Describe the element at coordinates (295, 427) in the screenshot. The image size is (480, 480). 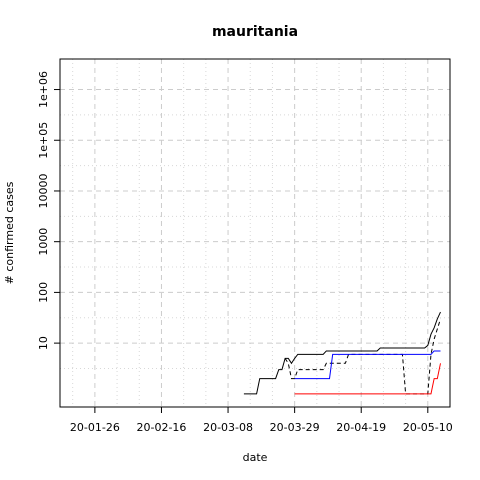
I see `x-tick-label: 20-03-29` at that location.